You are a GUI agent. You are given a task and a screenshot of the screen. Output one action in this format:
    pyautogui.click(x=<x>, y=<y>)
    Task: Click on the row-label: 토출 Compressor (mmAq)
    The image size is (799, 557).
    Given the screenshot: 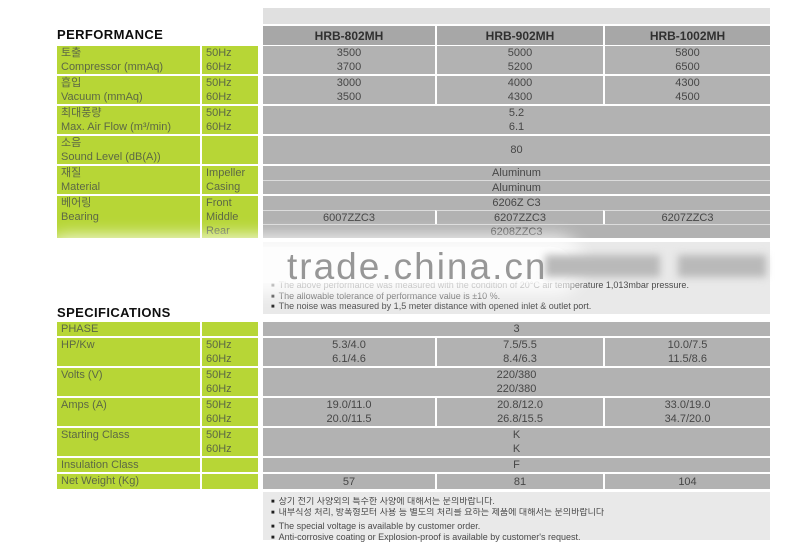 What is the action you would take?
    pyautogui.click(x=128, y=60)
    